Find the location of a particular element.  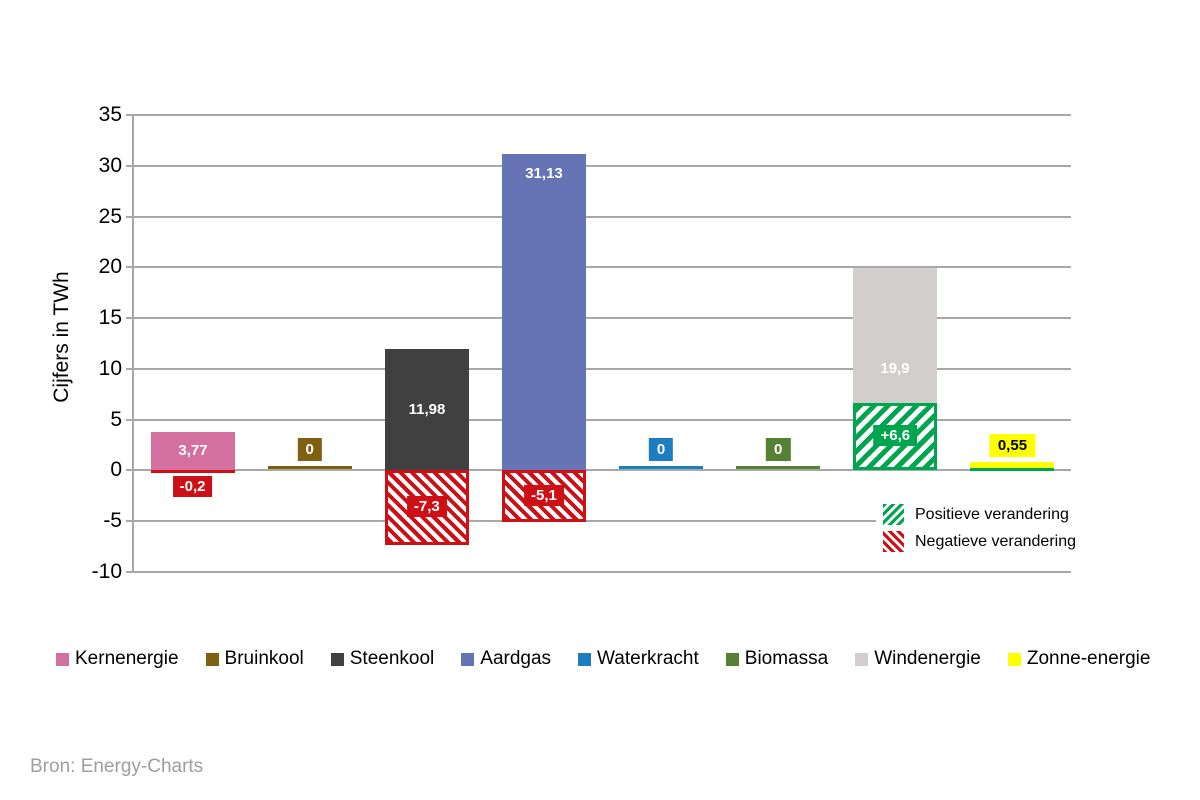

legend-row-negative: Negatieve verandering is located at coordinates (982, 541).